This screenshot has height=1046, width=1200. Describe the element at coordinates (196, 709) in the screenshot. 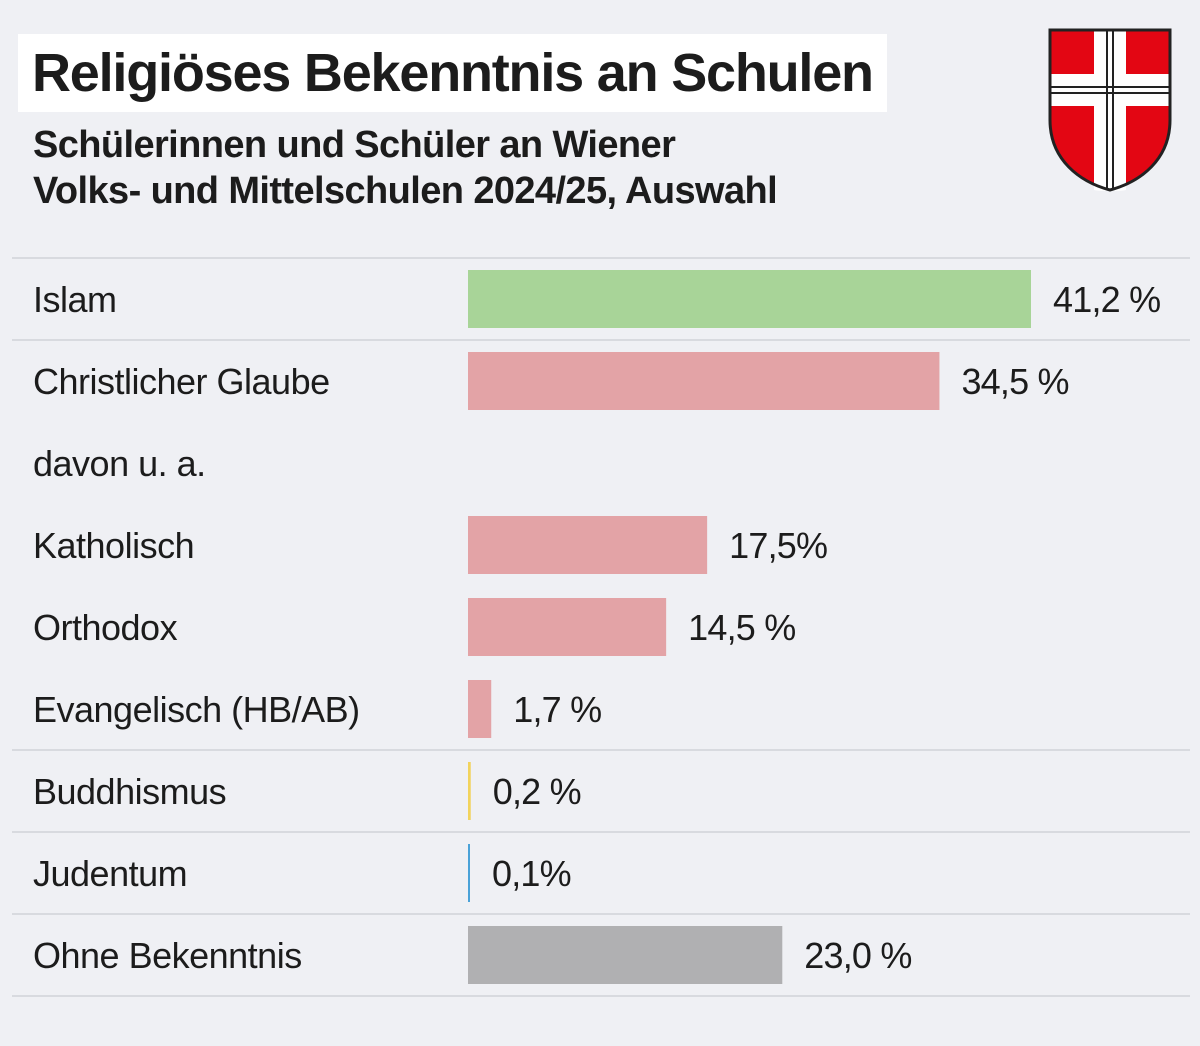

I see `row-label: Evangelisch (HB/AB)` at that location.